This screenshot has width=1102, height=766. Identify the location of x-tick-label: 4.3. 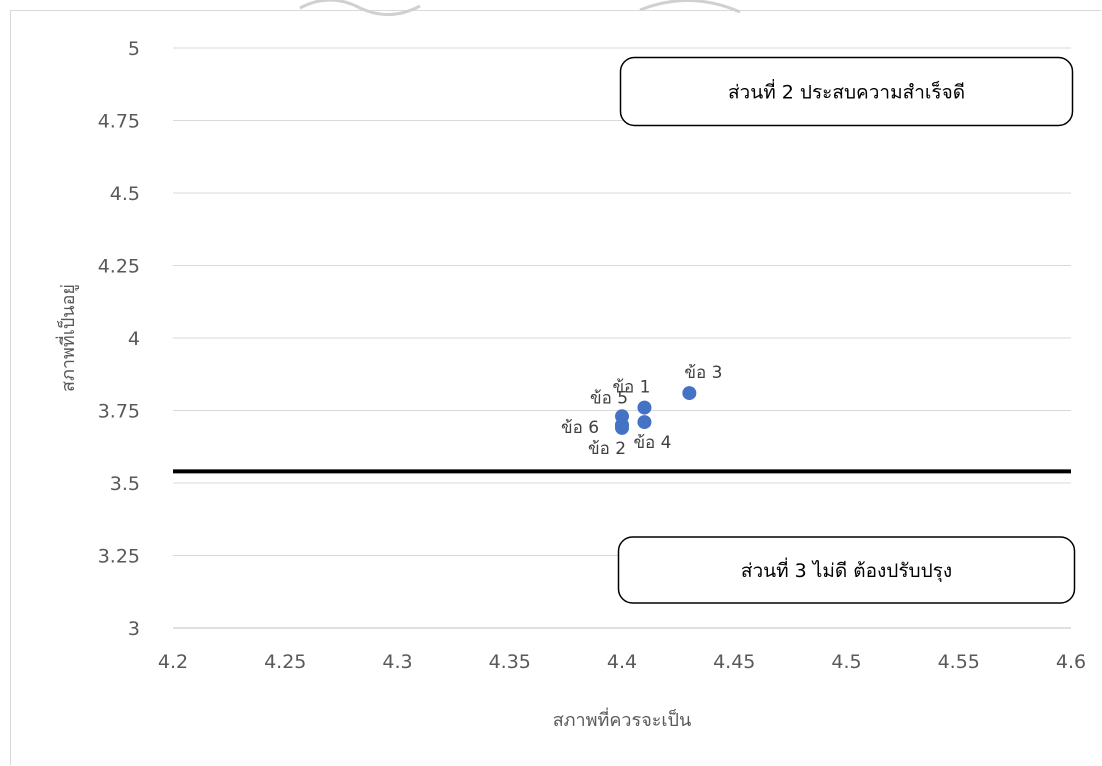
(397, 662).